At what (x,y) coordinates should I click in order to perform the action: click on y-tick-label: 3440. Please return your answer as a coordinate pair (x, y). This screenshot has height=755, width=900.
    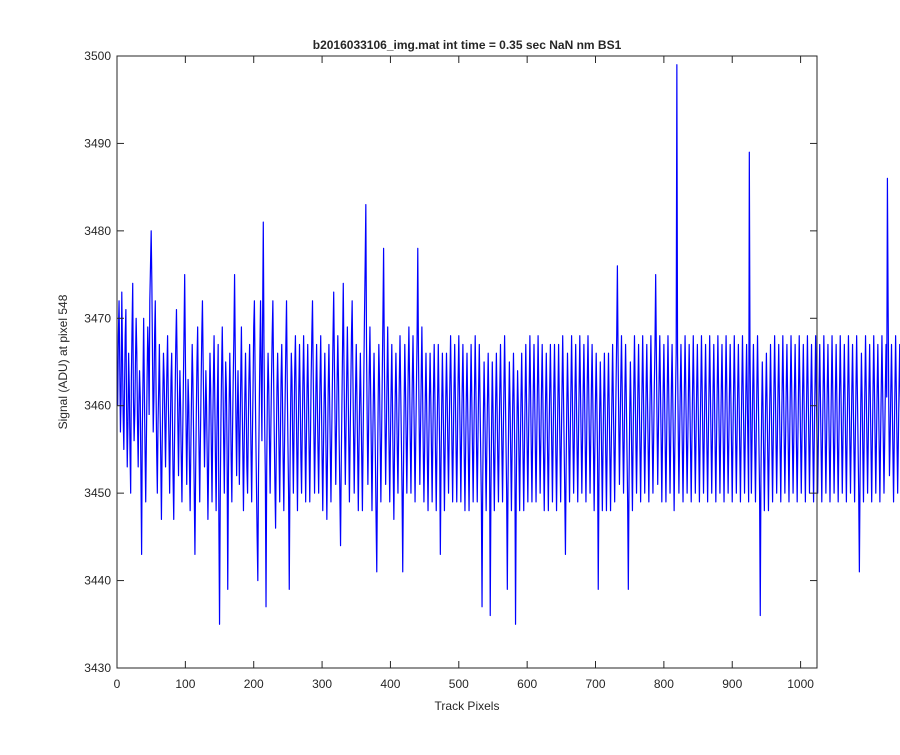
    Looking at the image, I should click on (97, 581).